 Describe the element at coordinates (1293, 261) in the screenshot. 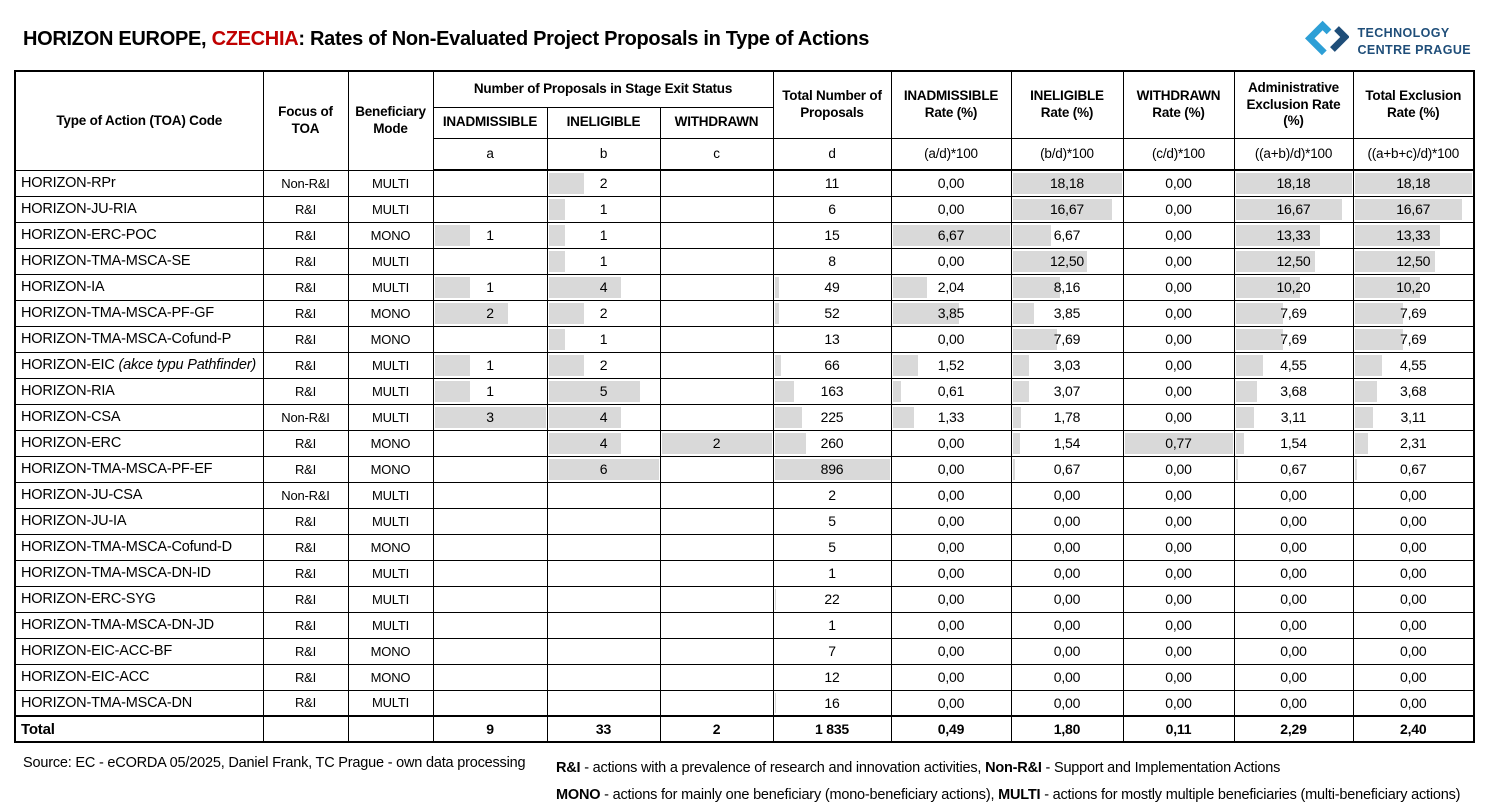

I see `cell-value: 12,50` at that location.